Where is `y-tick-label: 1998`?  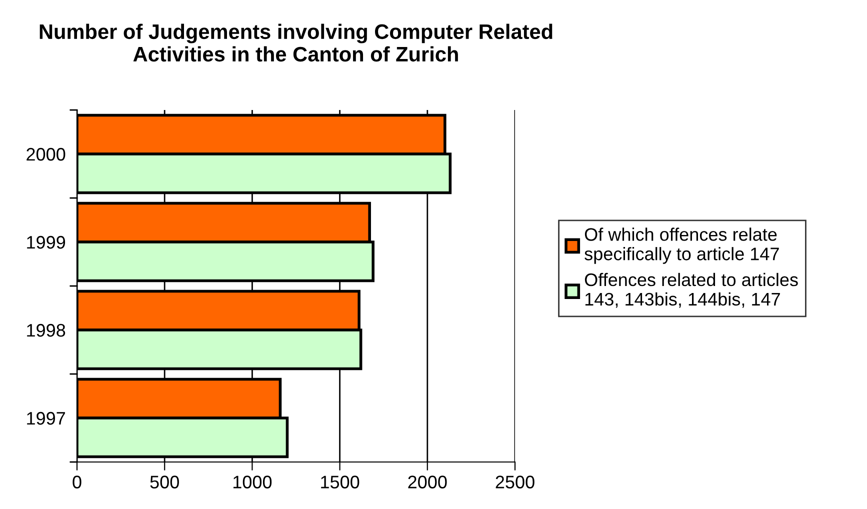 y-tick-label: 1998 is located at coordinates (46, 330).